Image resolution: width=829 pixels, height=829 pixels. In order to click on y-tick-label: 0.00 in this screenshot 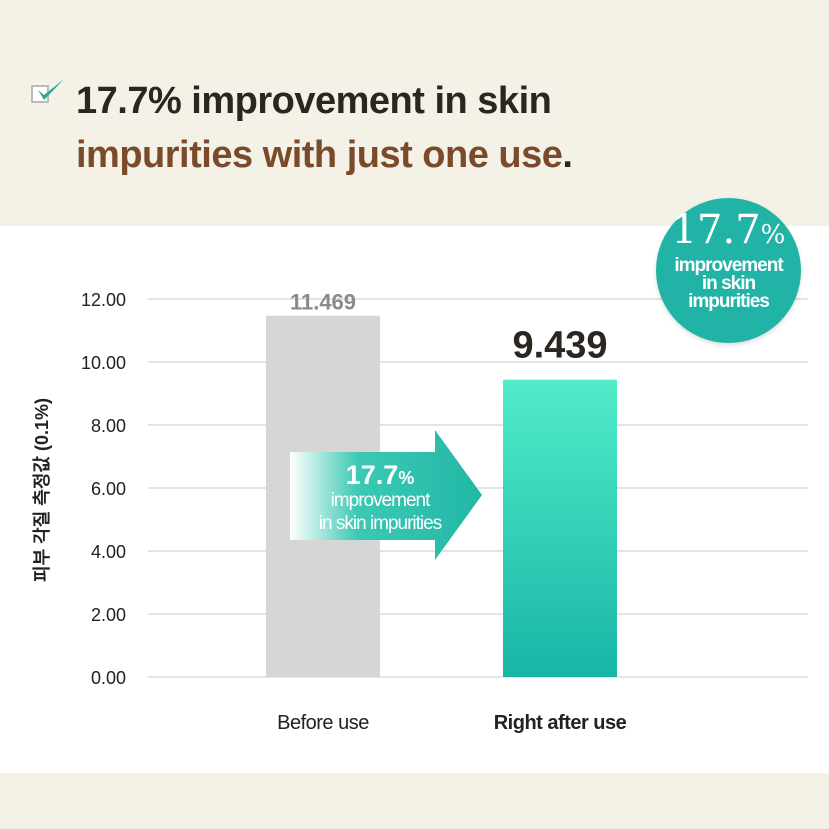, I will do `click(108, 678)`.